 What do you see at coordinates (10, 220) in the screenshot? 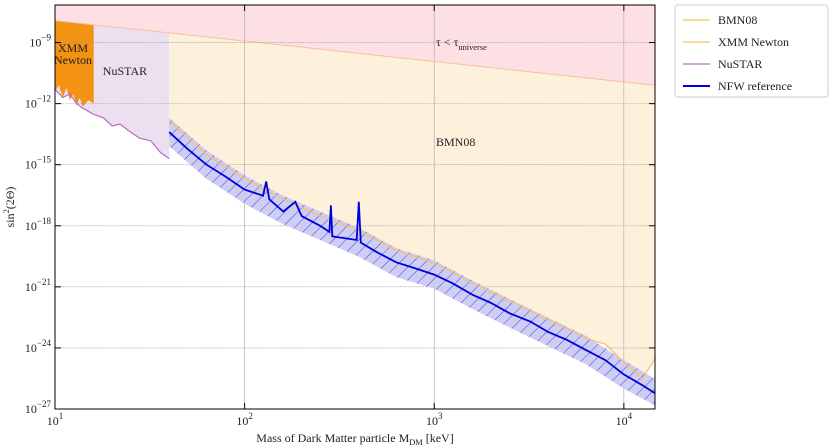
I see `y-axis-label-part: sin` at bounding box center [10, 220].